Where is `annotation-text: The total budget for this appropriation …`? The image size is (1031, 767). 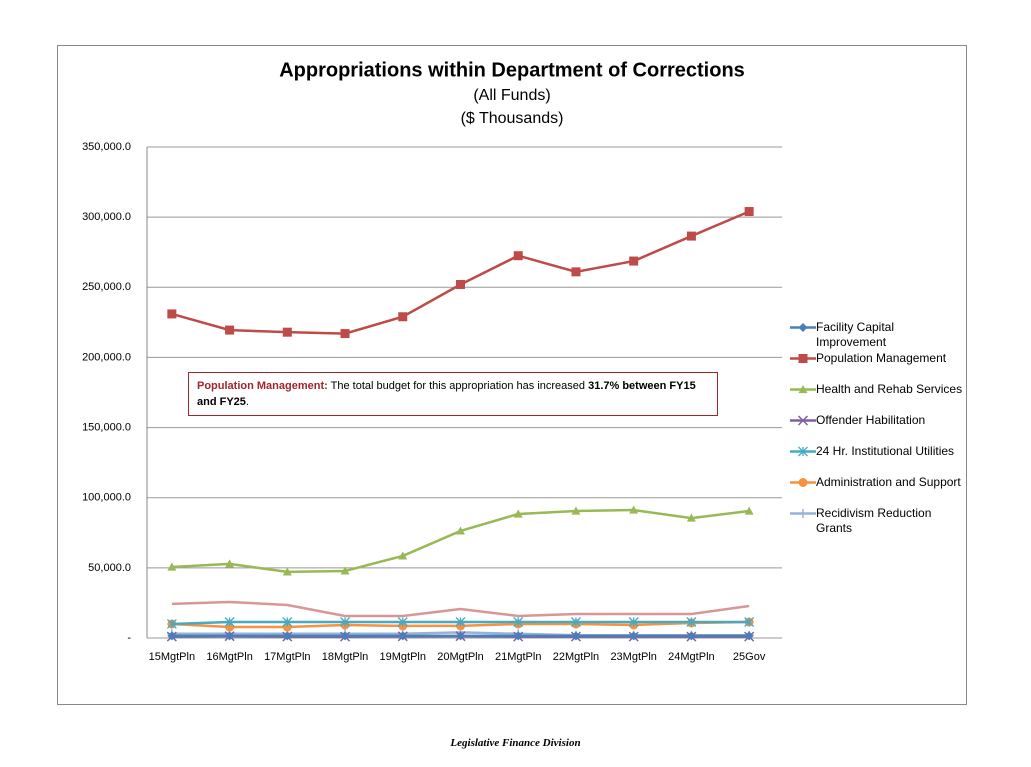
annotation-text: The total budget for this appropriation … is located at coordinates (458, 386).